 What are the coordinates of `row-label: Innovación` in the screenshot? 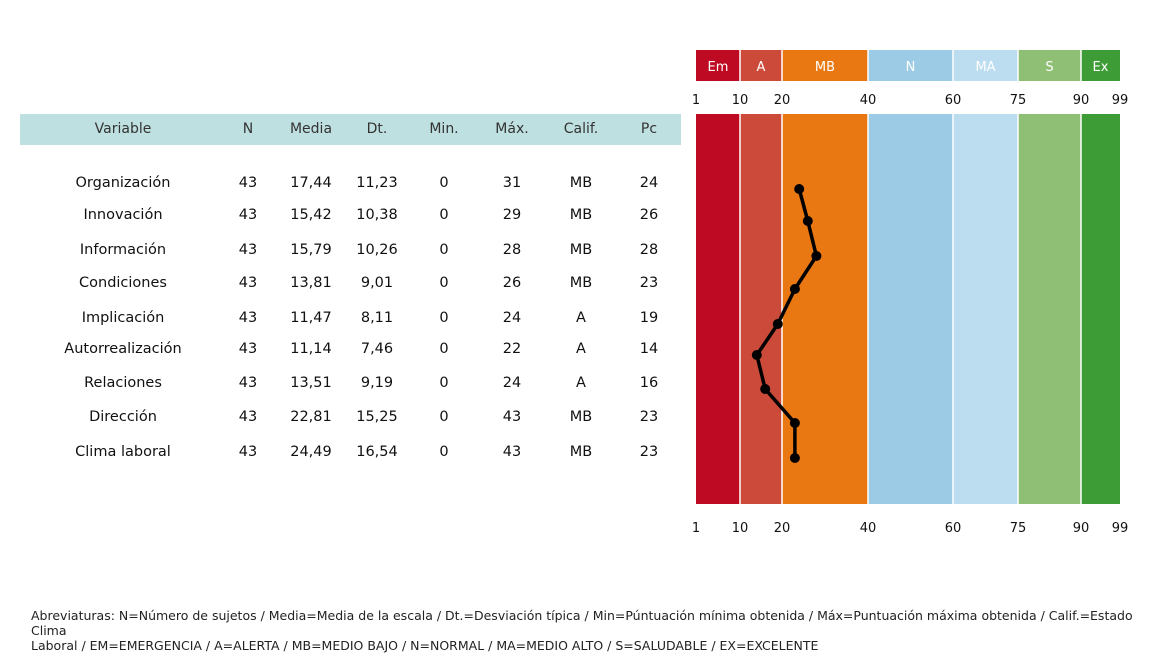 It's located at (123, 215).